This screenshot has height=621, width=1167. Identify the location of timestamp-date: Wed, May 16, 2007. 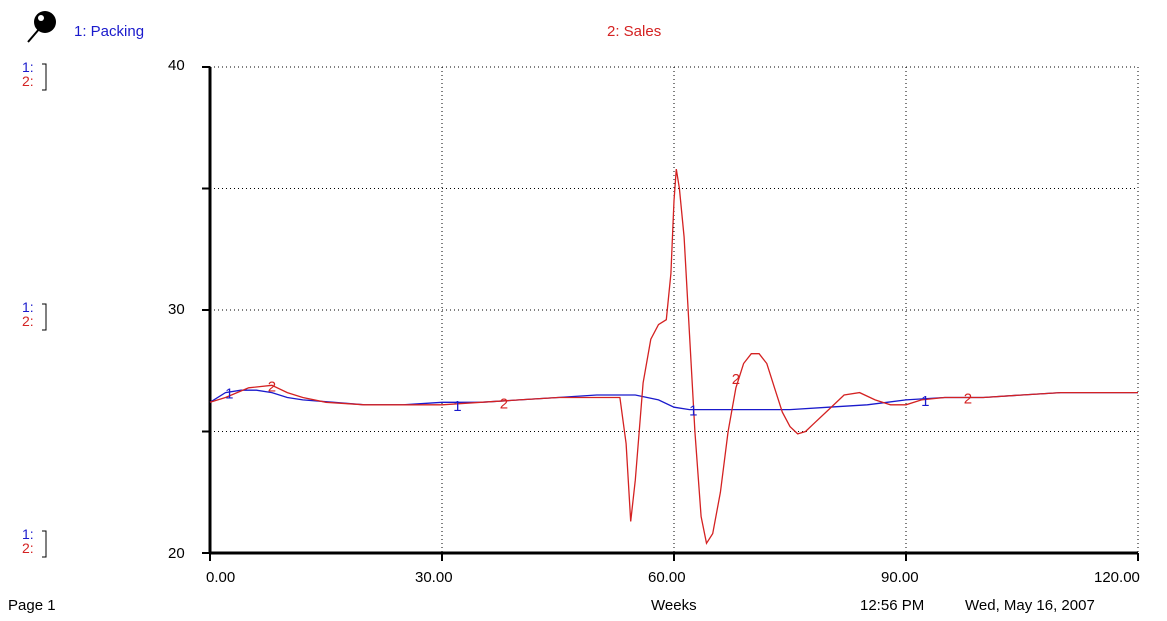
(1030, 605).